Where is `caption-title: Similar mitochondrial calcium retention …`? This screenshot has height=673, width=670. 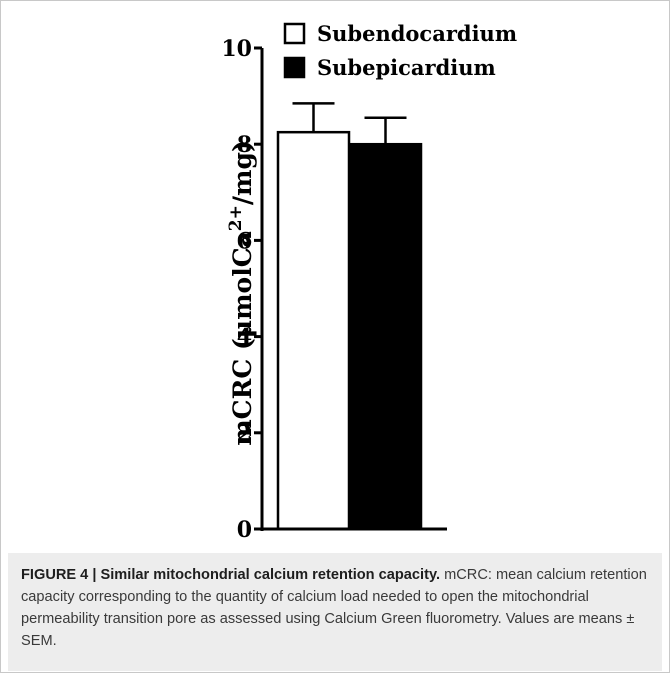 caption-title: Similar mitochondrial calcium retention … is located at coordinates (270, 575).